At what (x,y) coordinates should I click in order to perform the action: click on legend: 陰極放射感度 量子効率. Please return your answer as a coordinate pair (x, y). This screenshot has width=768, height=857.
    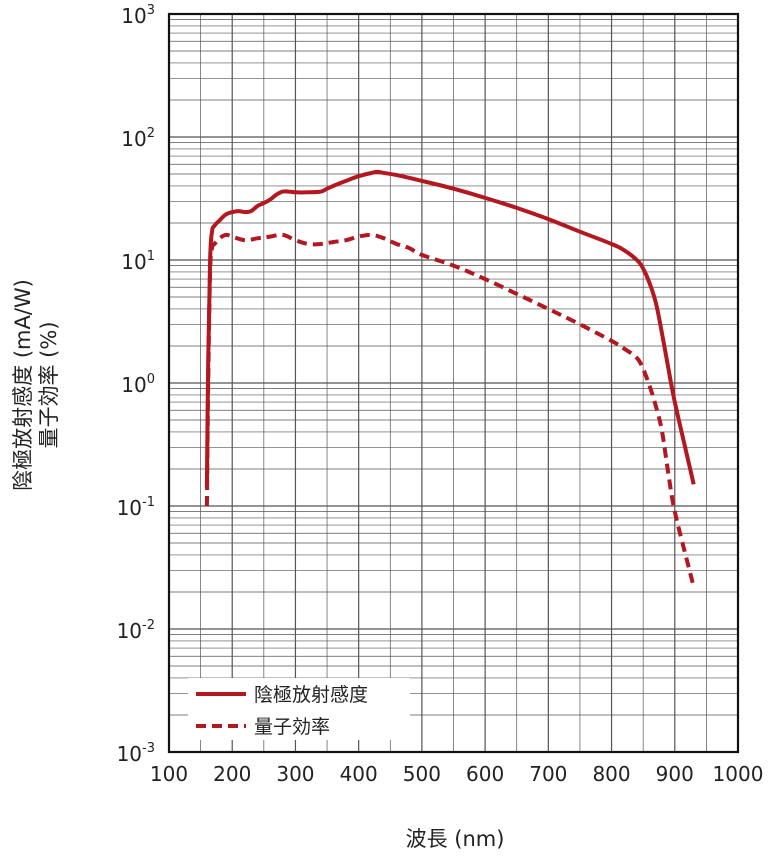
    Looking at the image, I should click on (299, 709).